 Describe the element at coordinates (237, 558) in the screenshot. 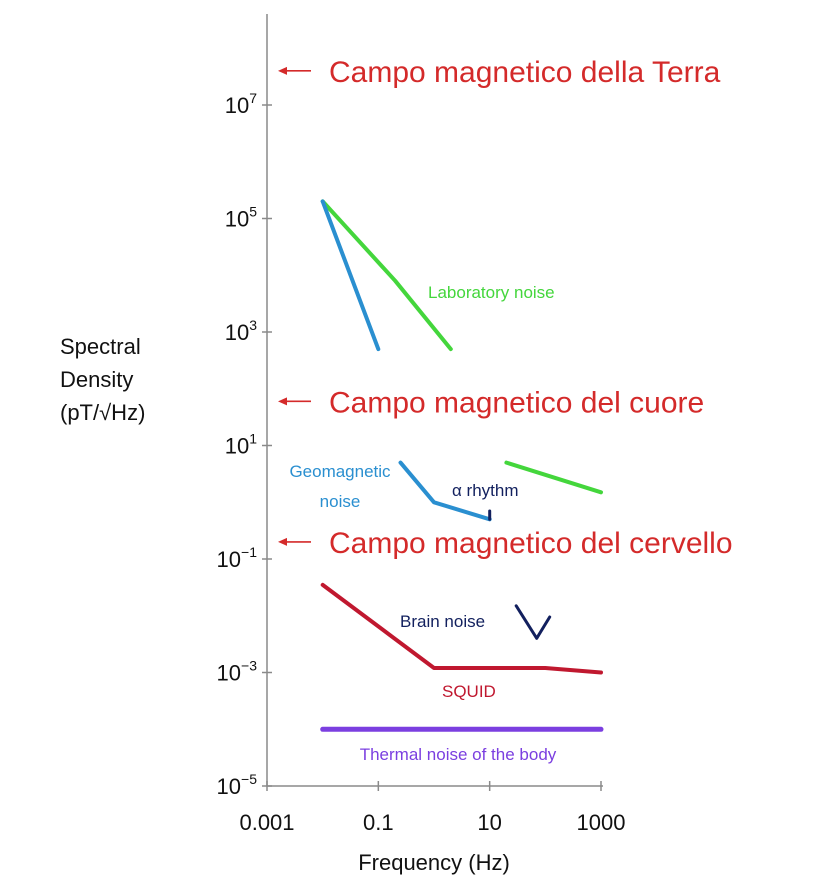

I see `y-tick-label: 10⁻¹` at that location.